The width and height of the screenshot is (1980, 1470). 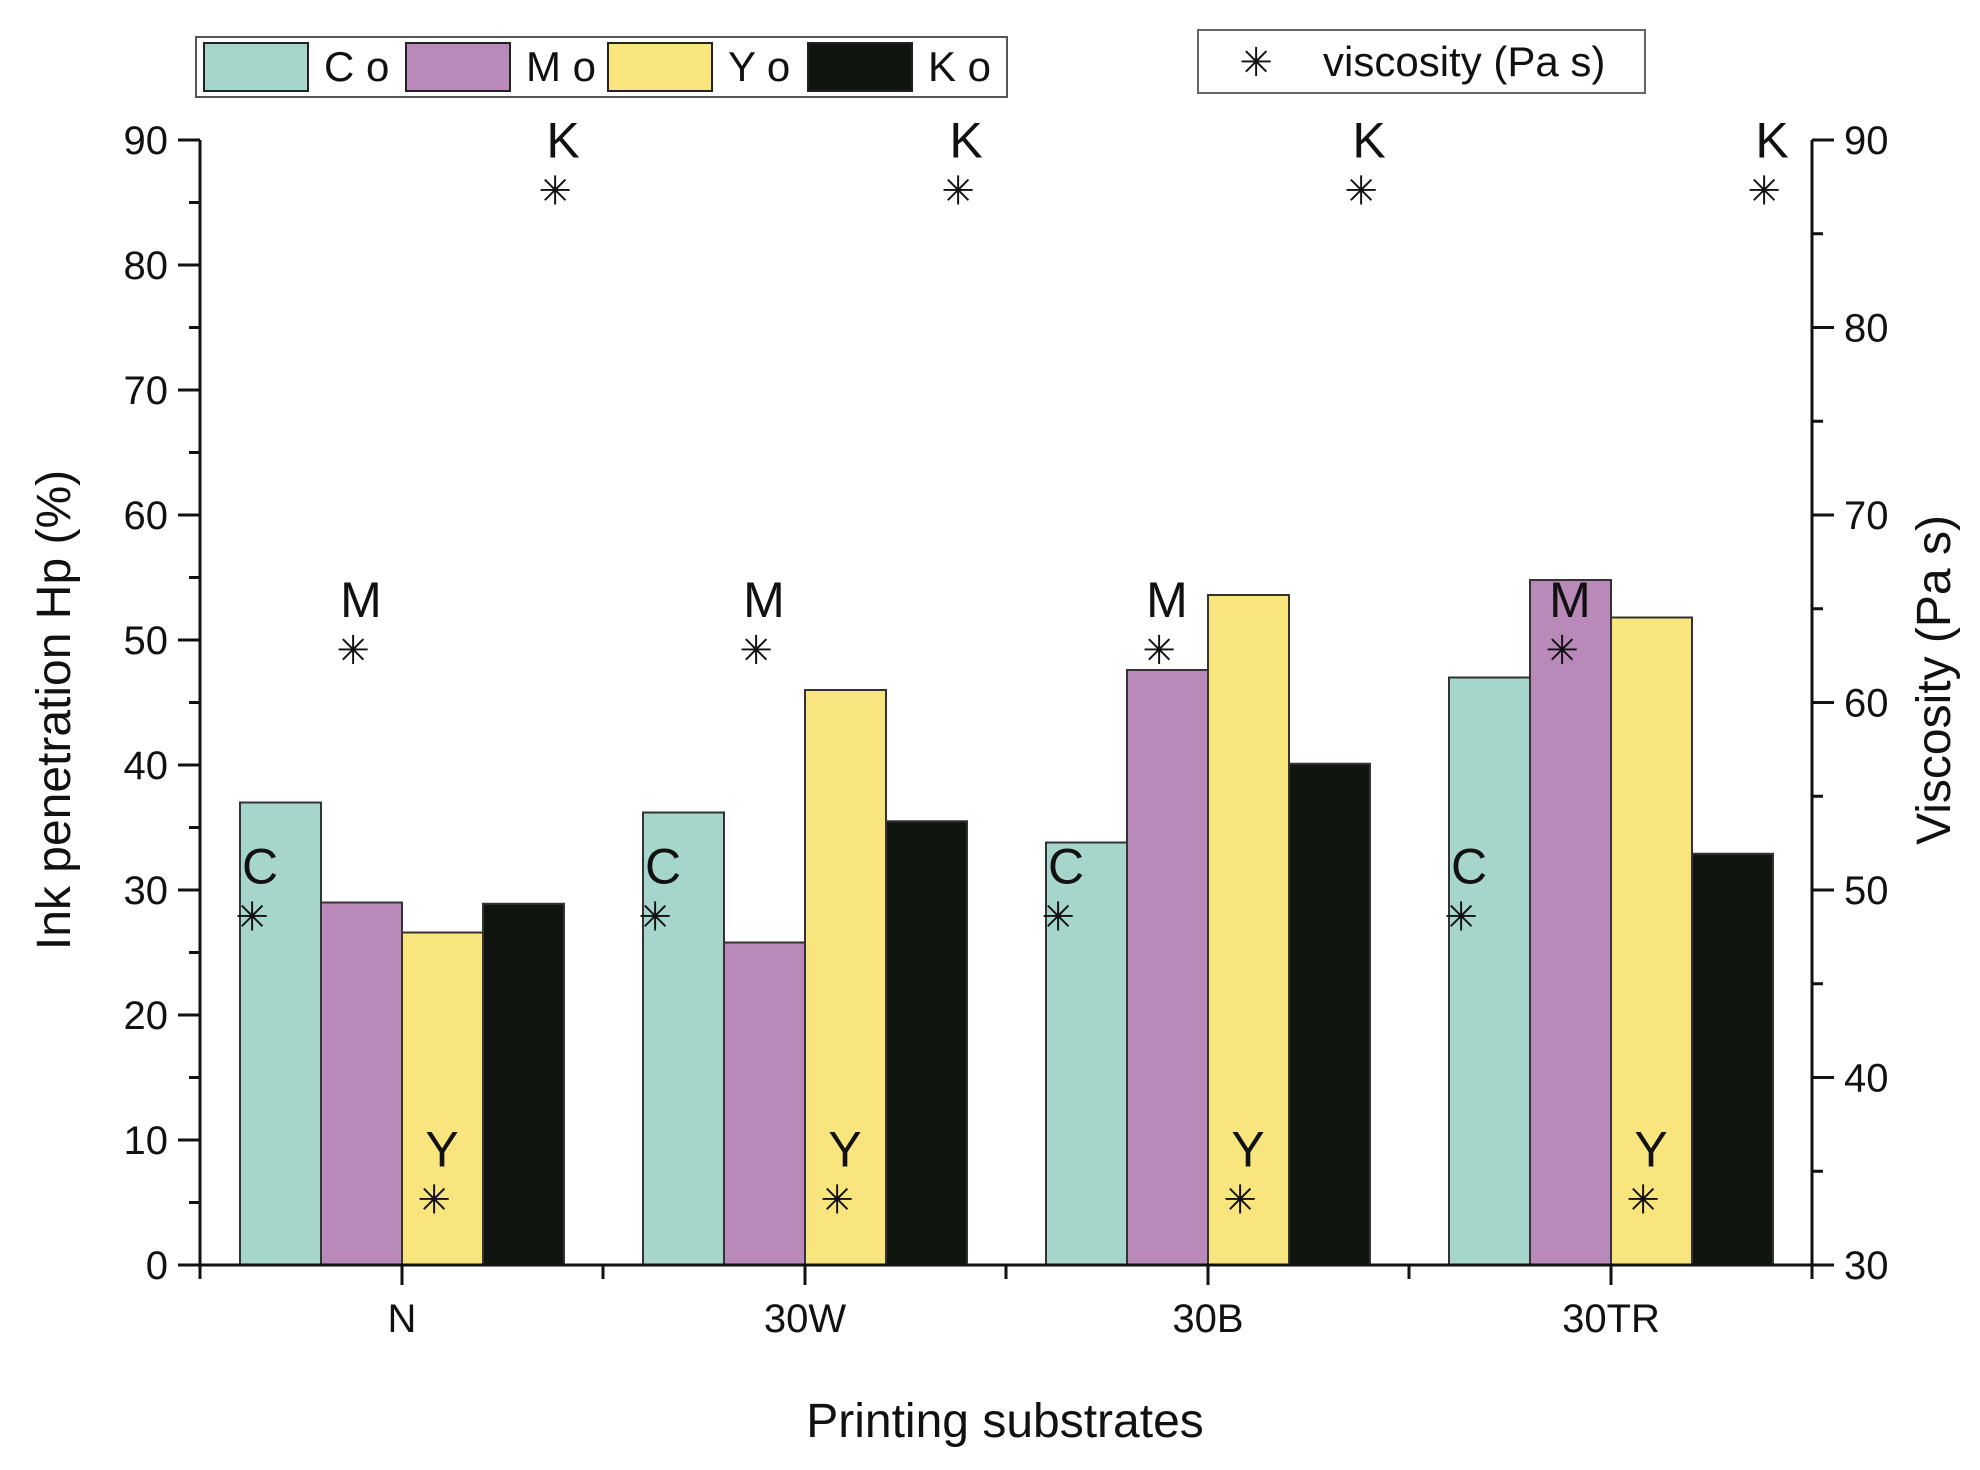 I want to click on viscosity-marker-m-n: ✳, so click(x=353, y=651).